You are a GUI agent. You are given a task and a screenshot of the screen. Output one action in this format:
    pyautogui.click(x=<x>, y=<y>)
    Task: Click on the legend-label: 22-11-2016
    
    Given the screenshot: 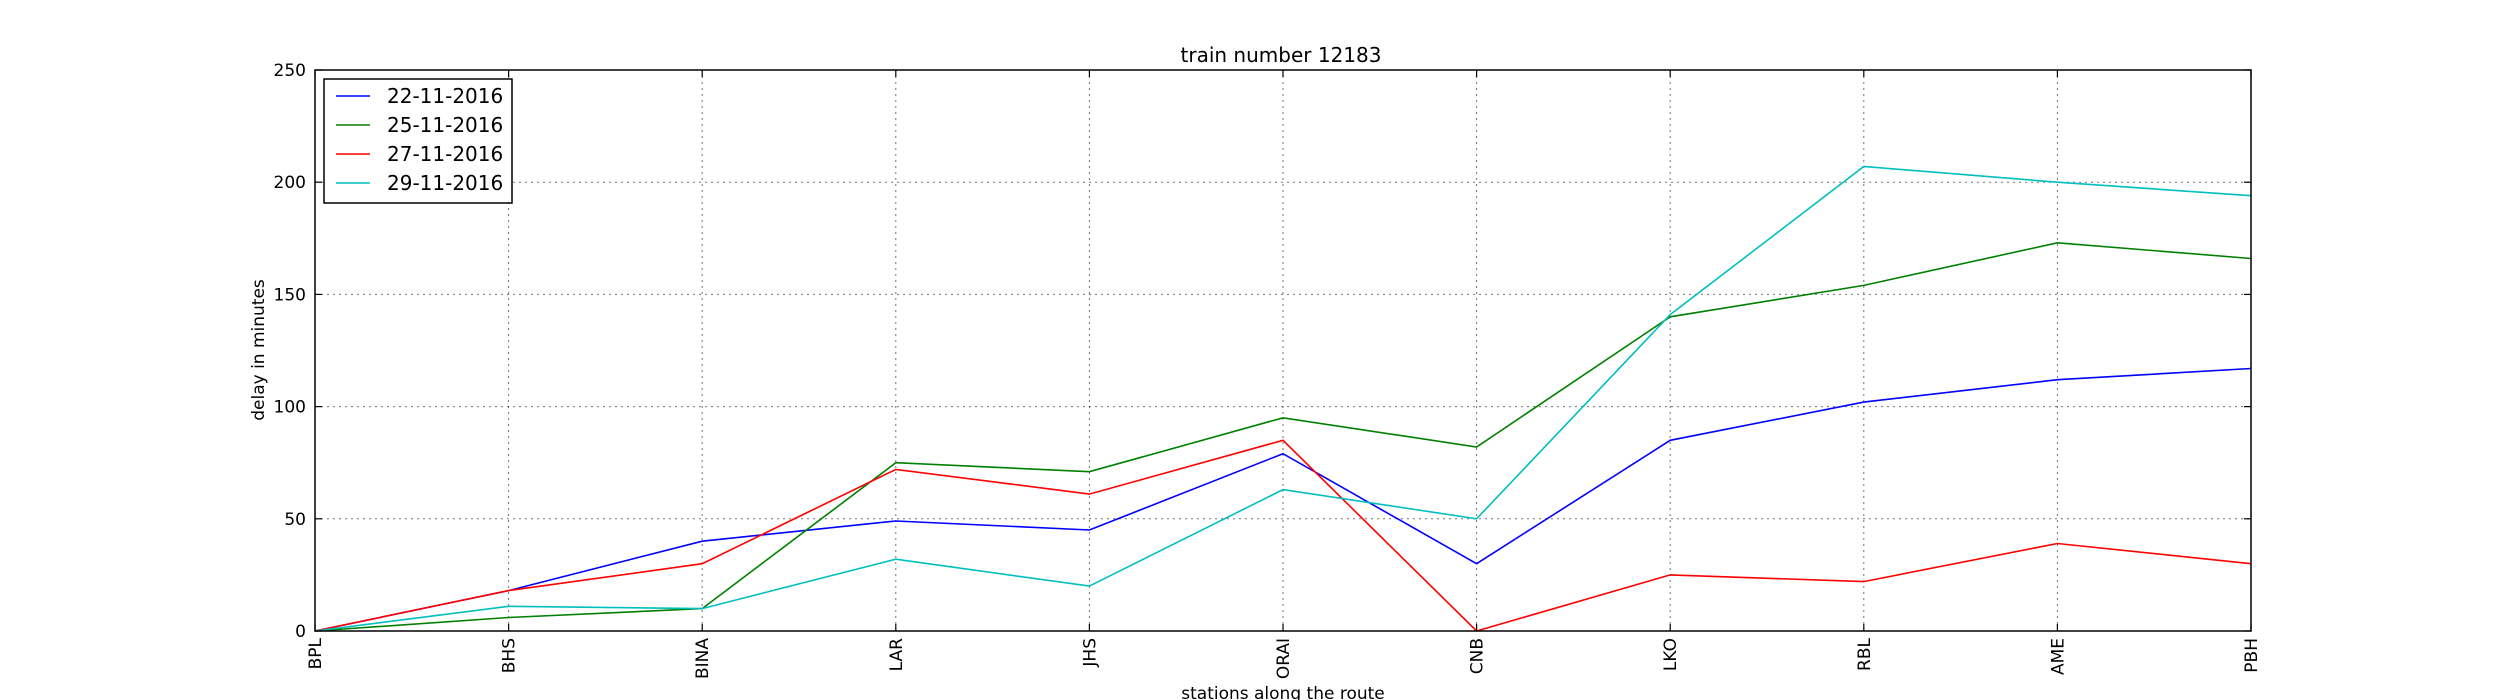 What is the action you would take?
    pyautogui.click(x=445, y=96)
    